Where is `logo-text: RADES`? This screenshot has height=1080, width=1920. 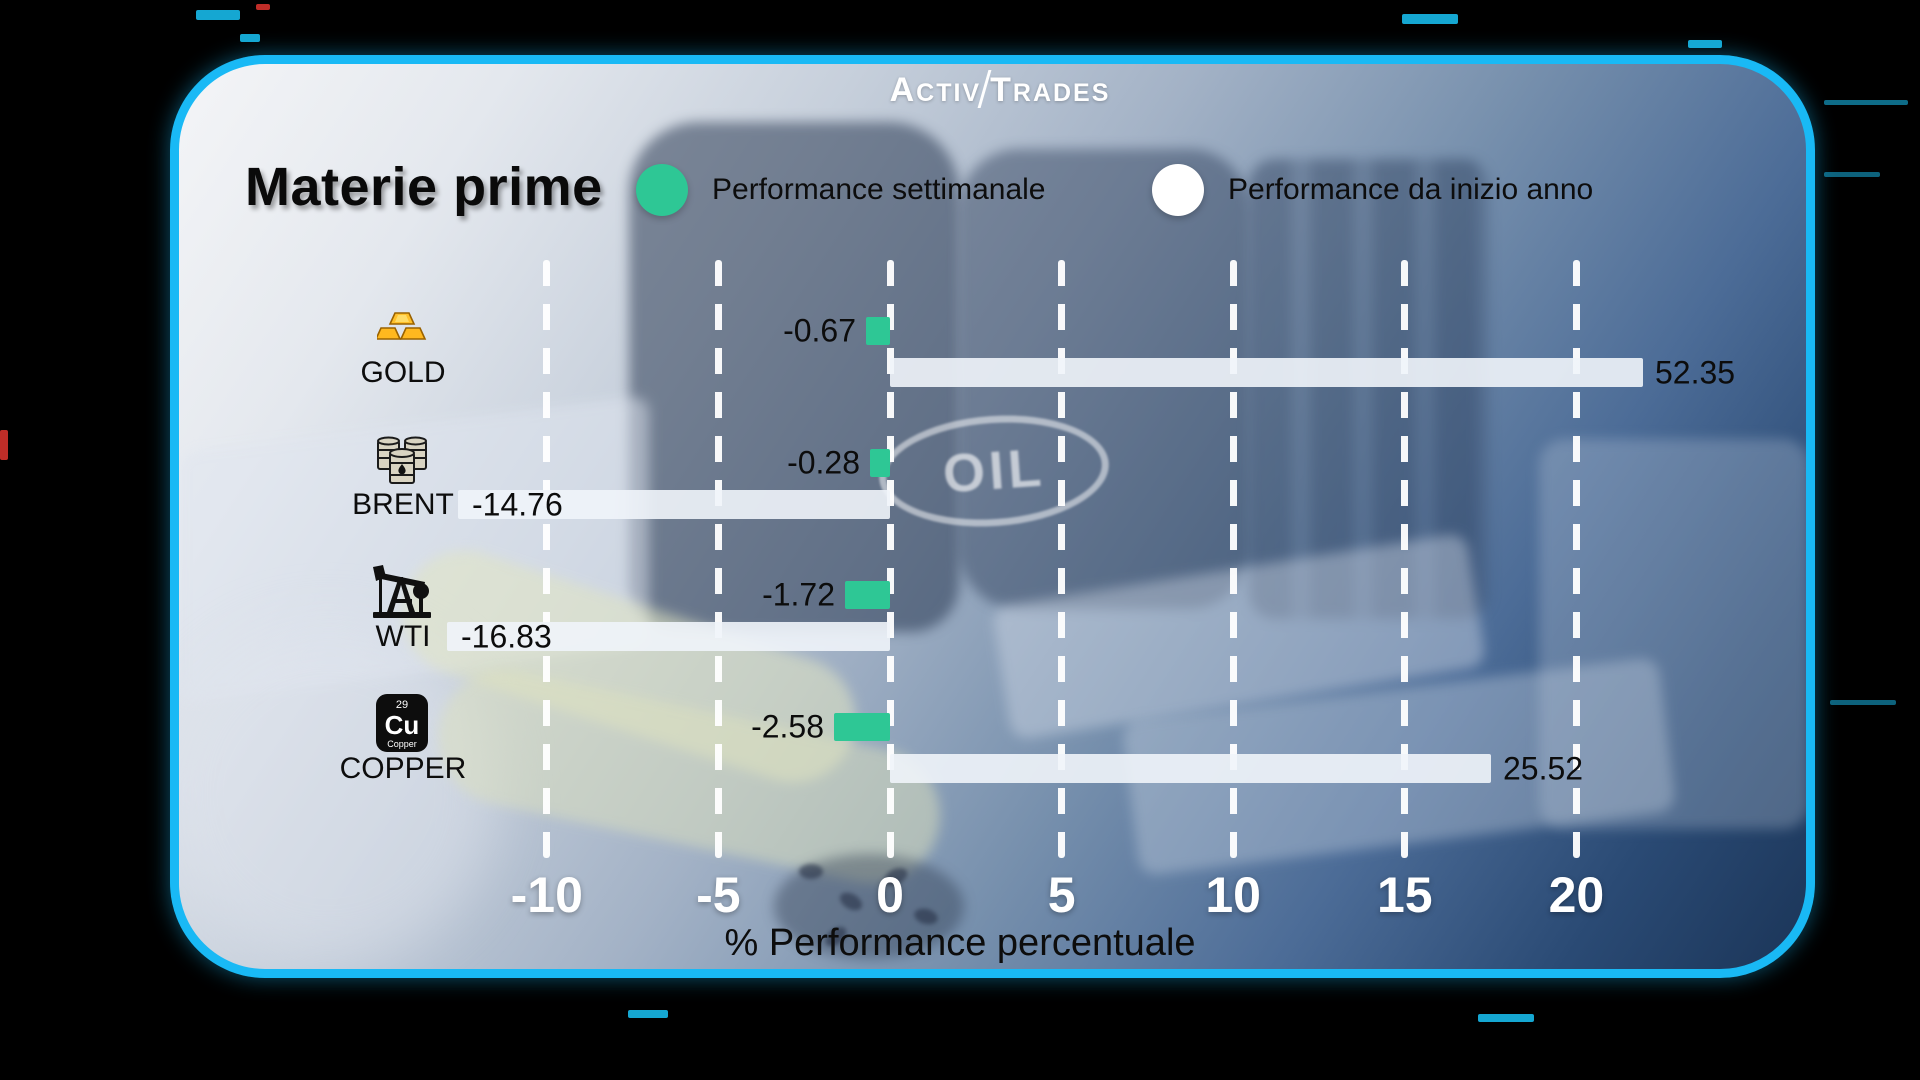 logo-text: RADES is located at coordinates (1061, 93).